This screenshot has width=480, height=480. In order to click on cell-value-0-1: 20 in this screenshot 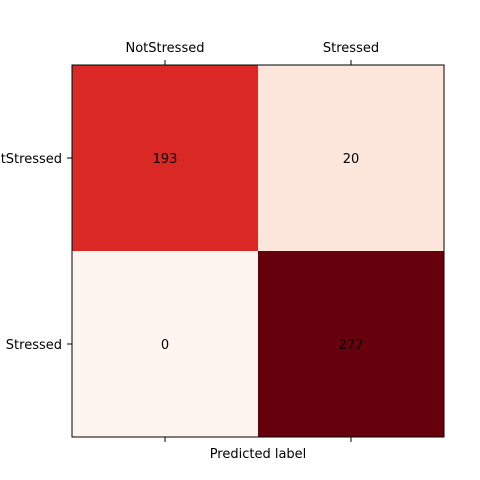, I will do `click(351, 159)`.